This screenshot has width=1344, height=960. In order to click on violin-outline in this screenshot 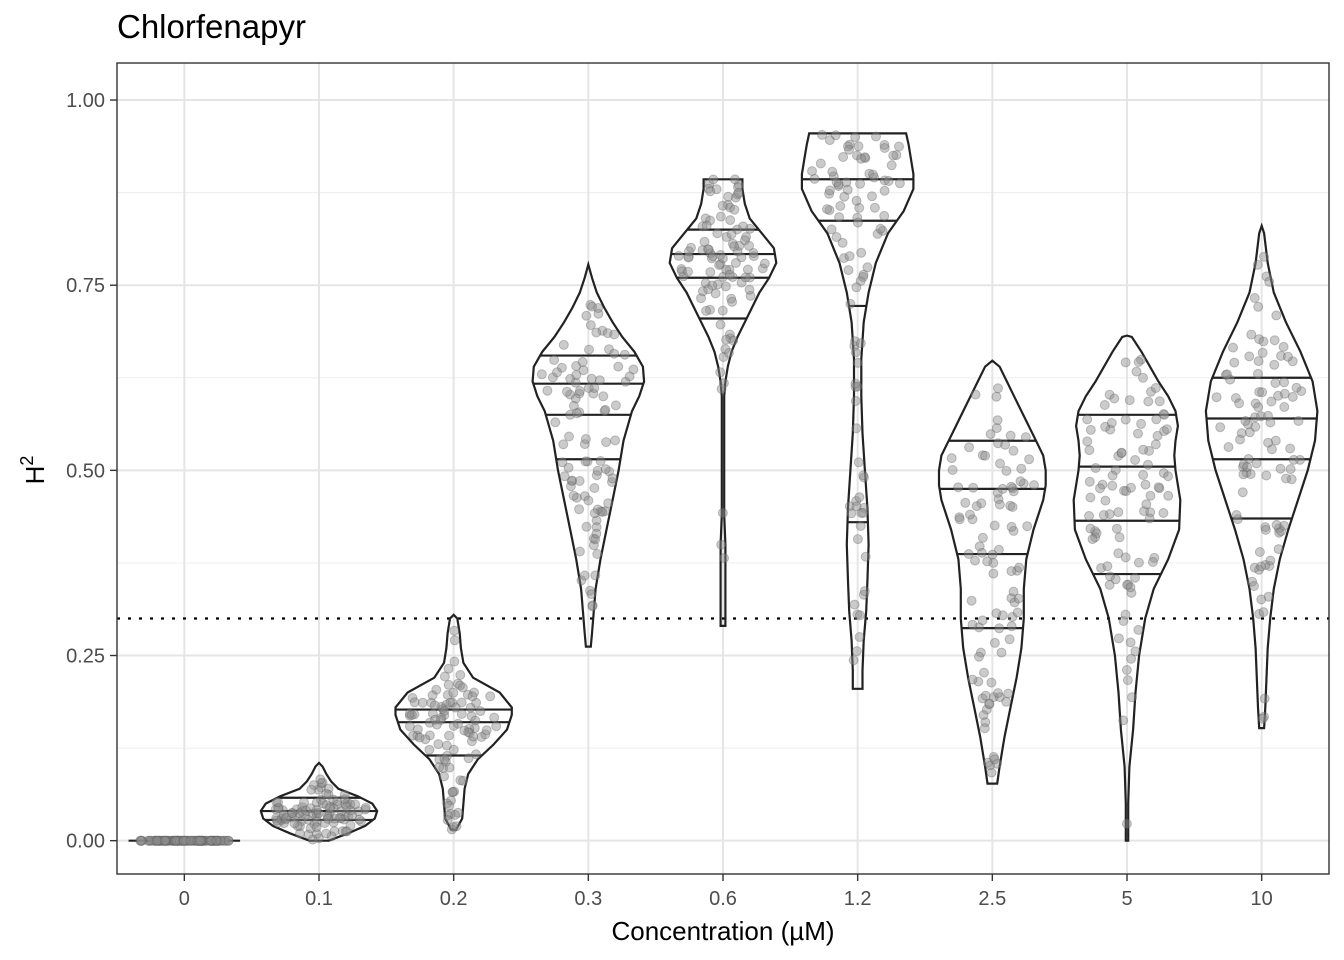, I will do `click(1261, 476)`.